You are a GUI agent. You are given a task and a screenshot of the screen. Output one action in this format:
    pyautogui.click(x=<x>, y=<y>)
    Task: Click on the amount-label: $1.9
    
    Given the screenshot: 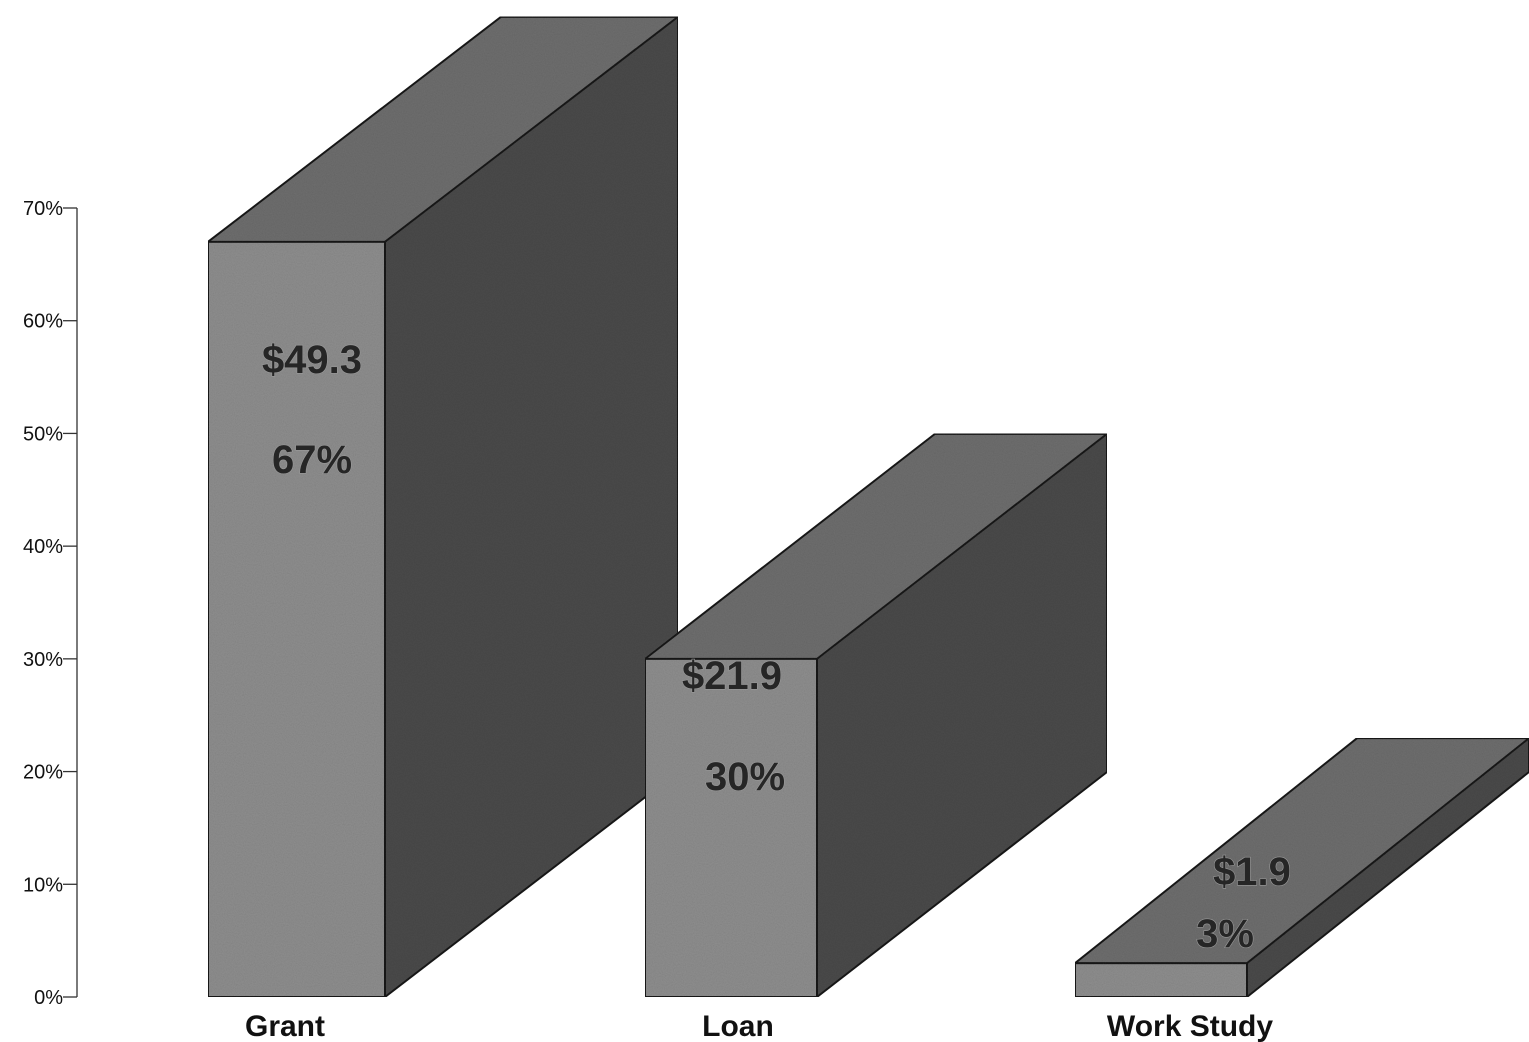 What is the action you would take?
    pyautogui.click(x=1252, y=872)
    